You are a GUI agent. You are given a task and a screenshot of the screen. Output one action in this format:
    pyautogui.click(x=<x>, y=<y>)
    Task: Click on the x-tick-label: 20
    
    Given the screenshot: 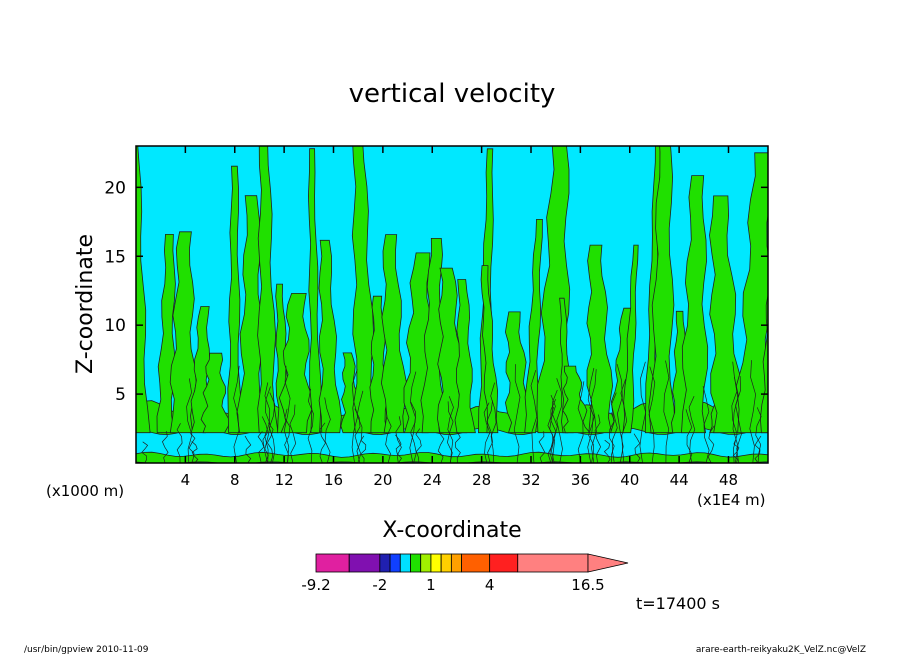 What is the action you would take?
    pyautogui.click(x=382, y=480)
    